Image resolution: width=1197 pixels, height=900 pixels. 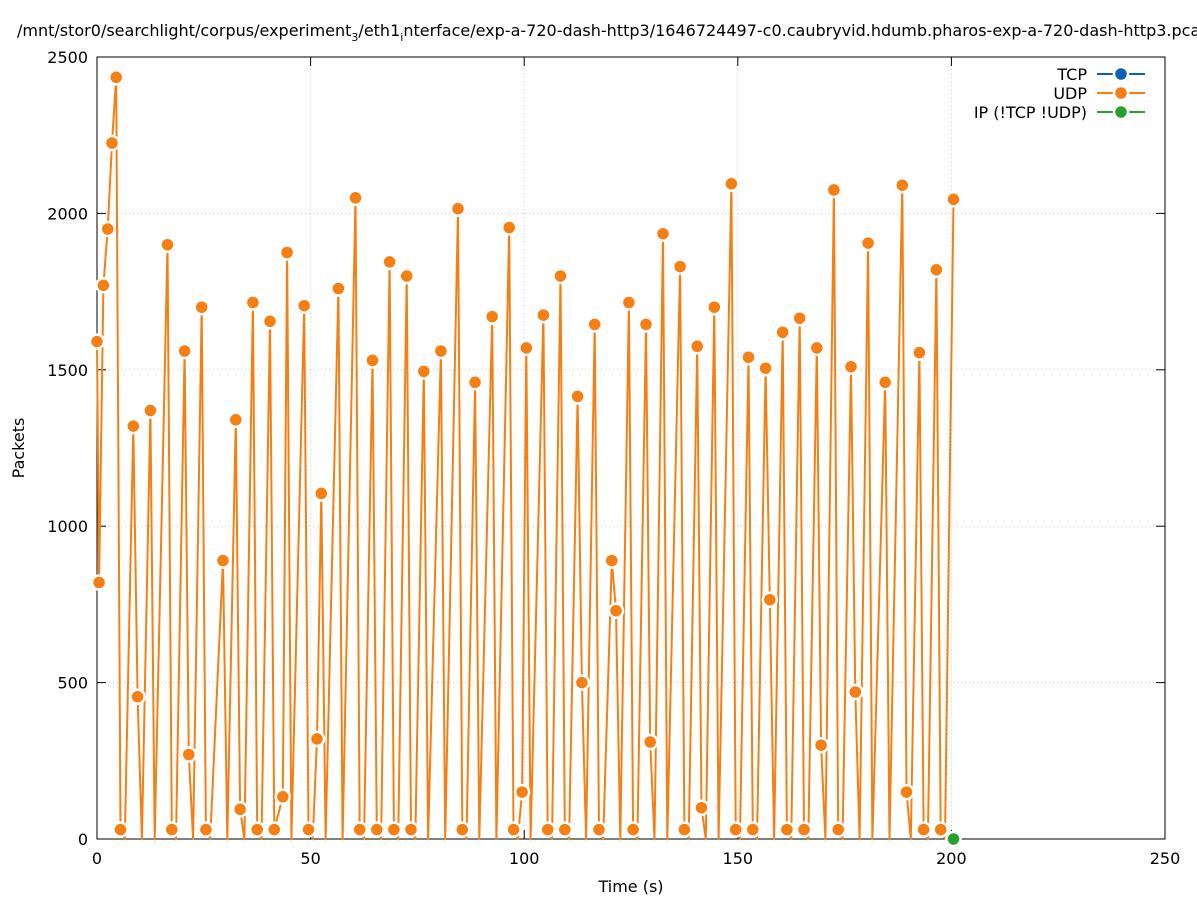 What do you see at coordinates (83, 839) in the screenshot?
I see `y-tick-label: 0` at bounding box center [83, 839].